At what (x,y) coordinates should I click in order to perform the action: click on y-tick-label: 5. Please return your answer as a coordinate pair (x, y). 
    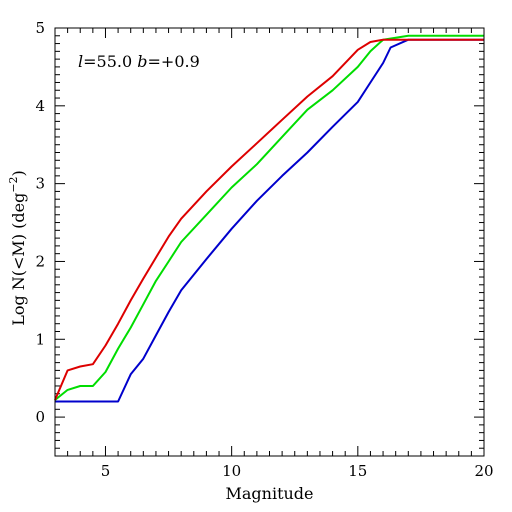
    Looking at the image, I should click on (40, 28).